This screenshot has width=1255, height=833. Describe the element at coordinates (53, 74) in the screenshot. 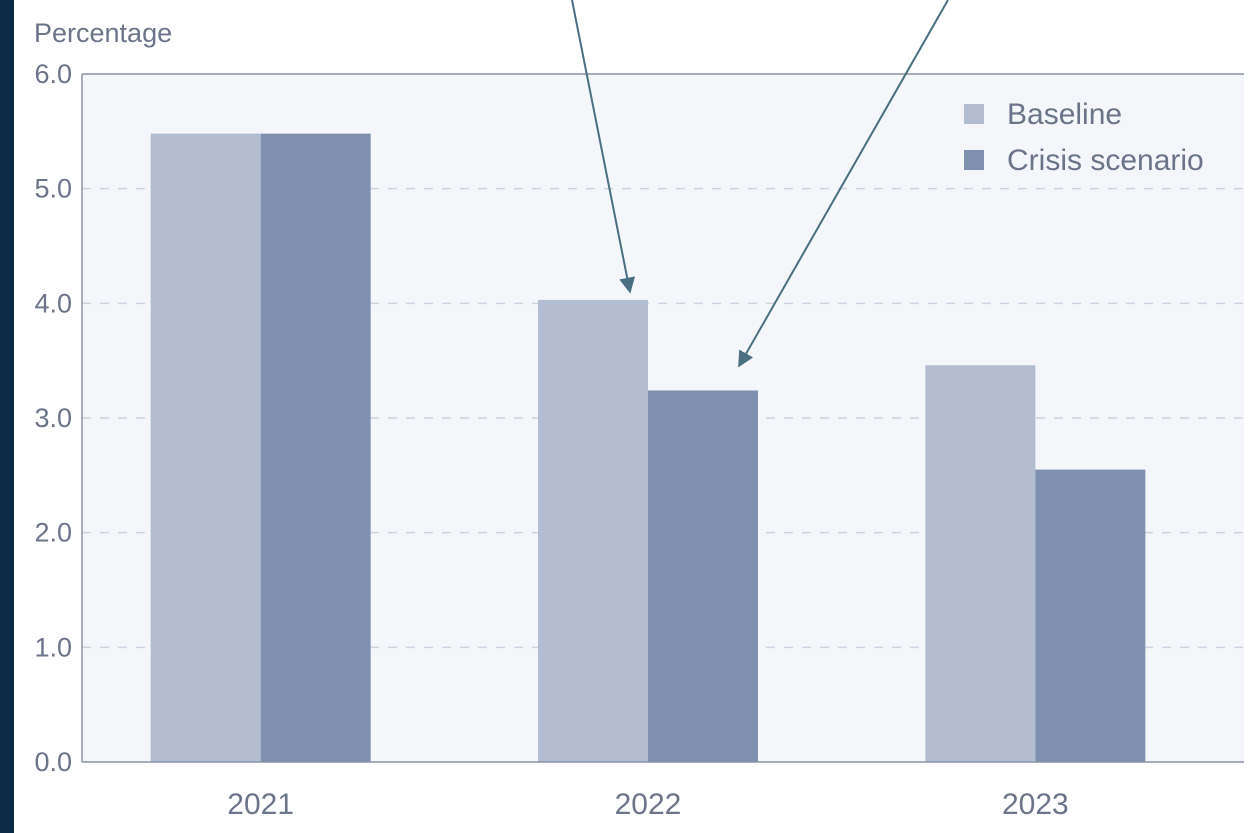

I see `y-tick-label: 6.0` at that location.